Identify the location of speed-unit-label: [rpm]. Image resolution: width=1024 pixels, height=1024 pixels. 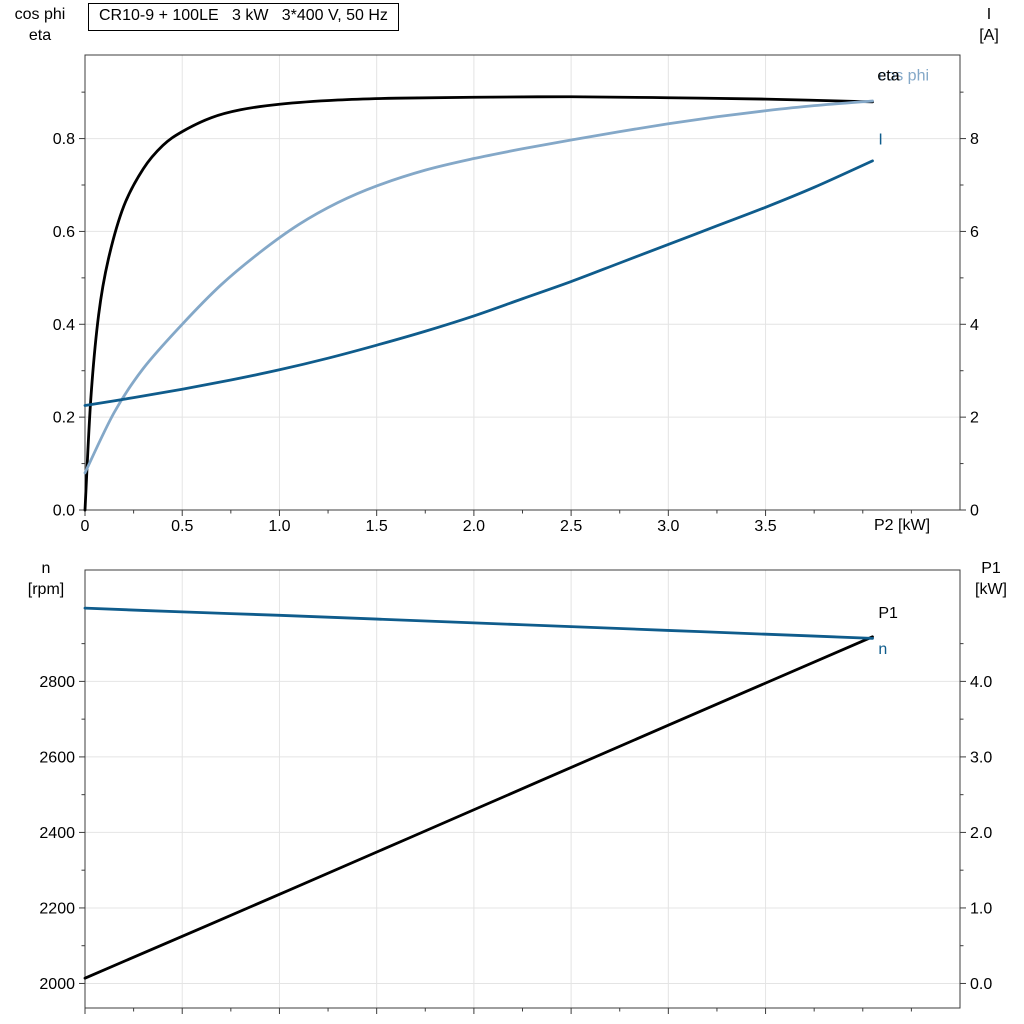
(46, 589).